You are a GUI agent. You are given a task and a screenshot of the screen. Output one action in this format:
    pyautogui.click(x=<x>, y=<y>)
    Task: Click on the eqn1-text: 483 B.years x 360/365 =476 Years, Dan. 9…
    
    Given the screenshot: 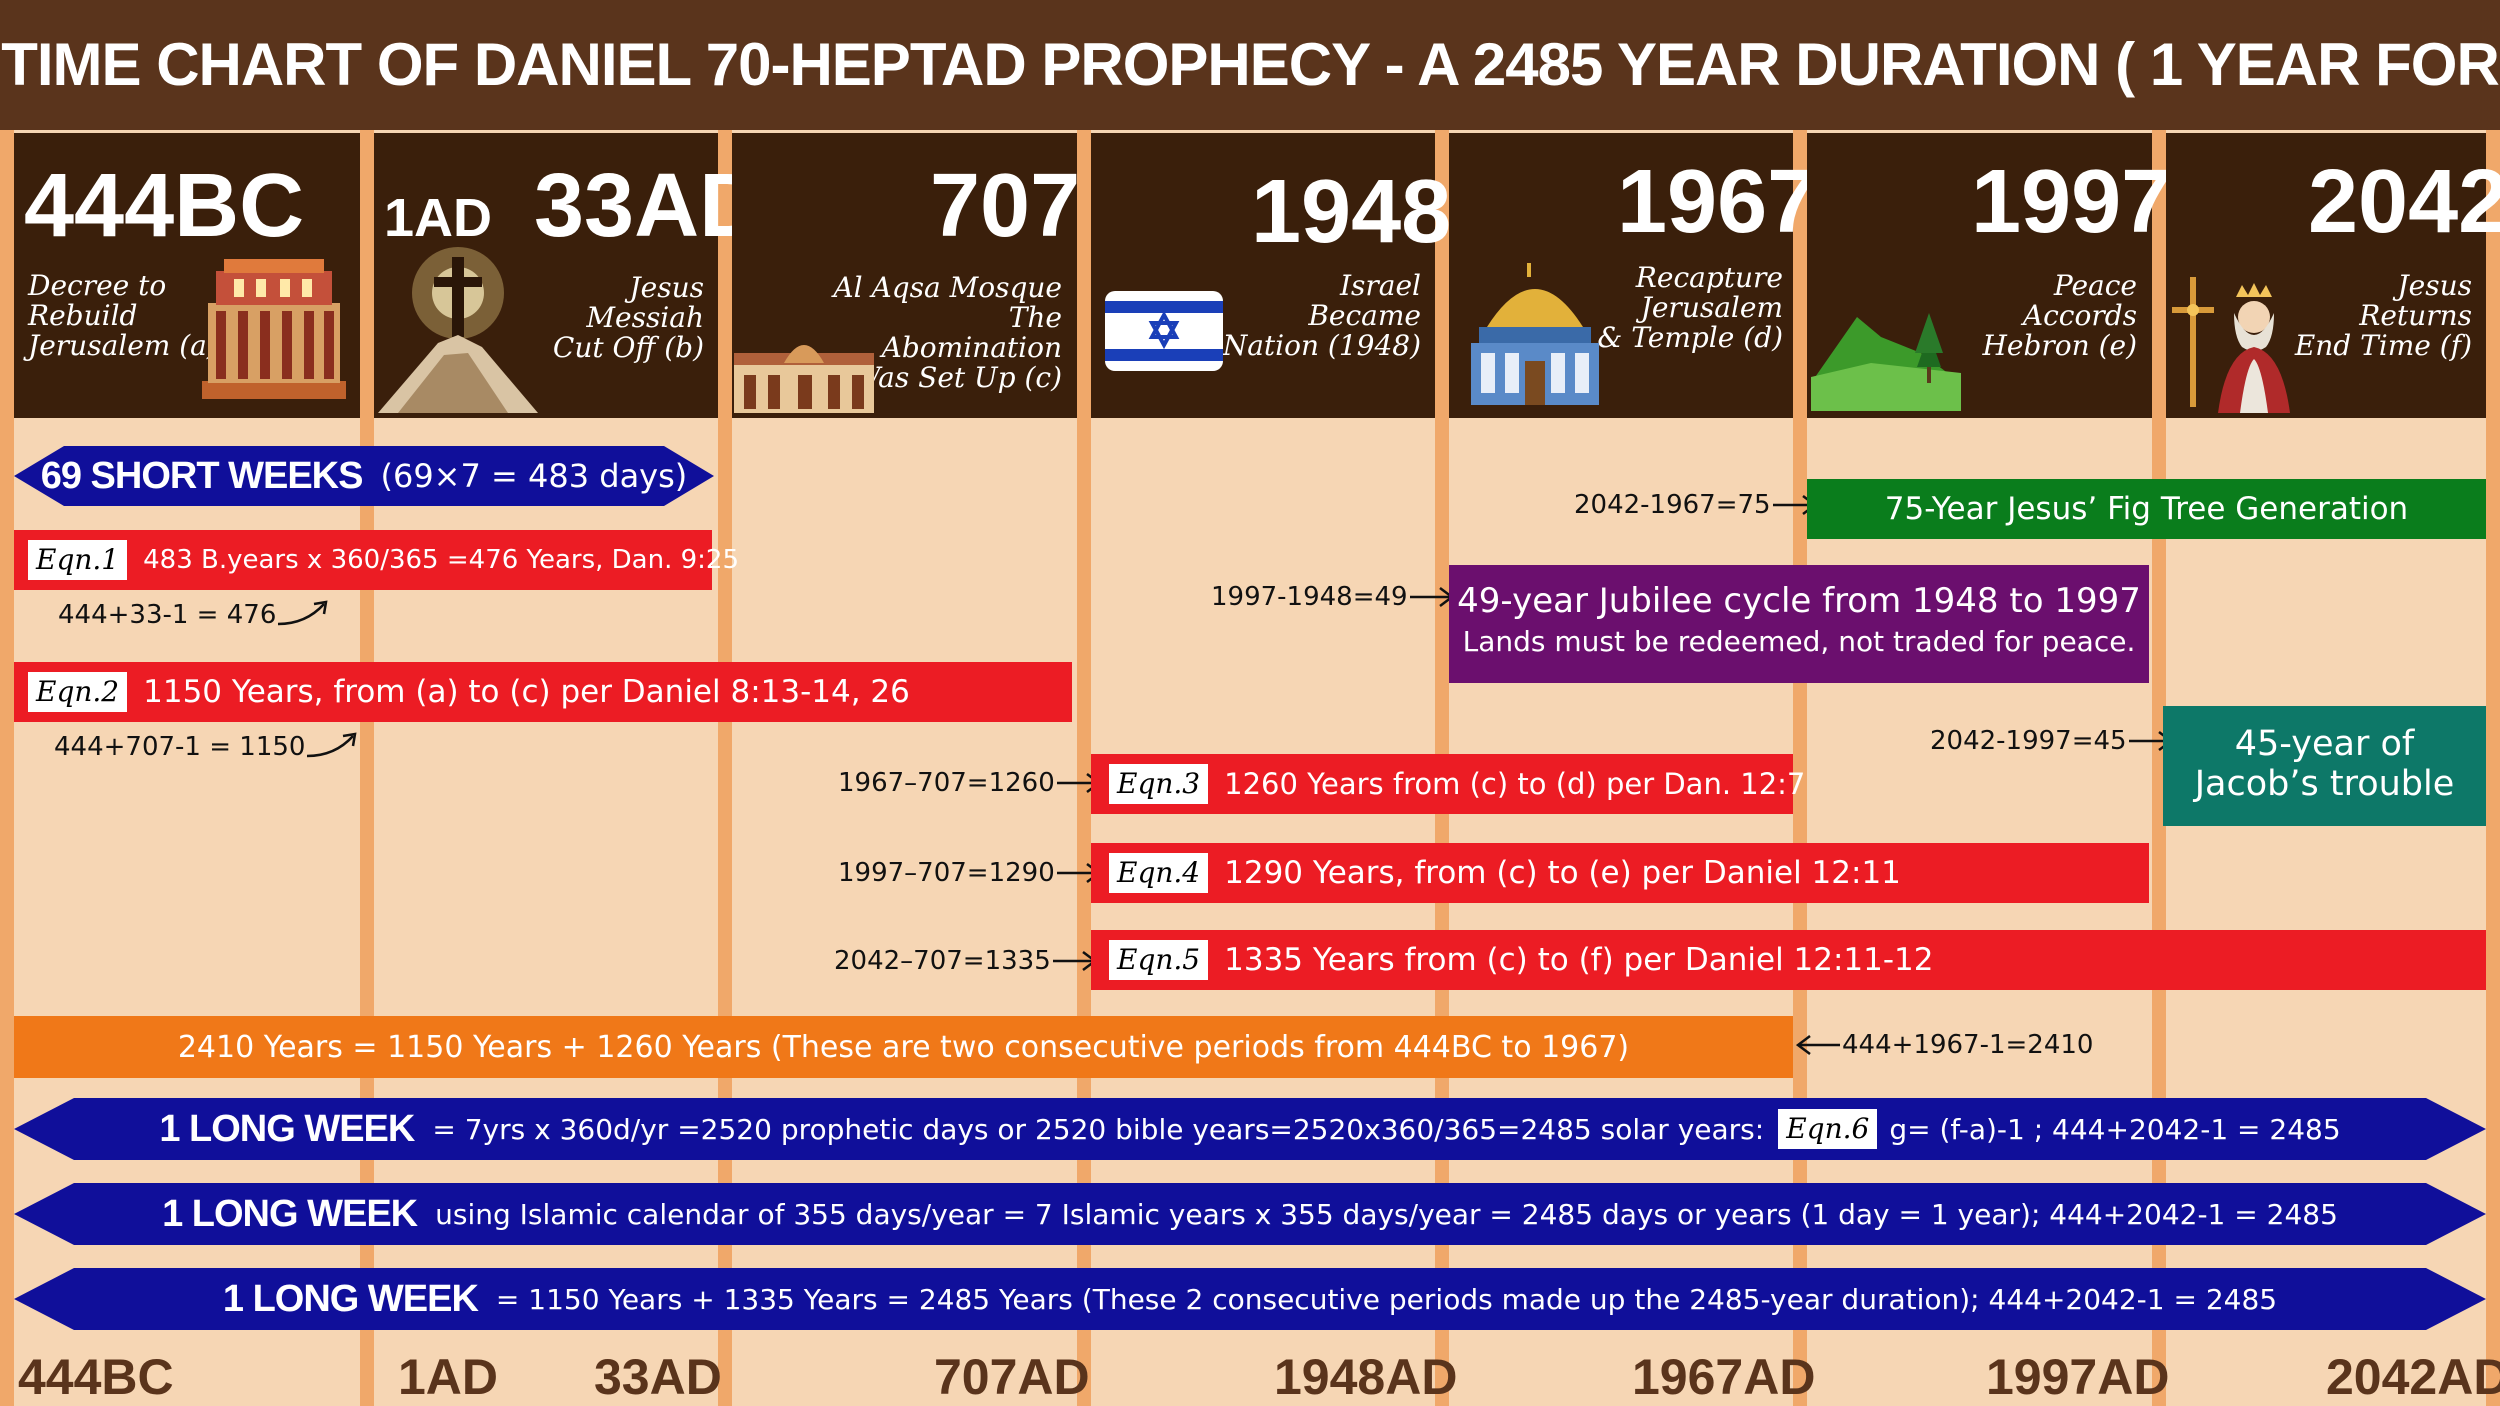 What is the action you would take?
    pyautogui.click(x=441, y=560)
    